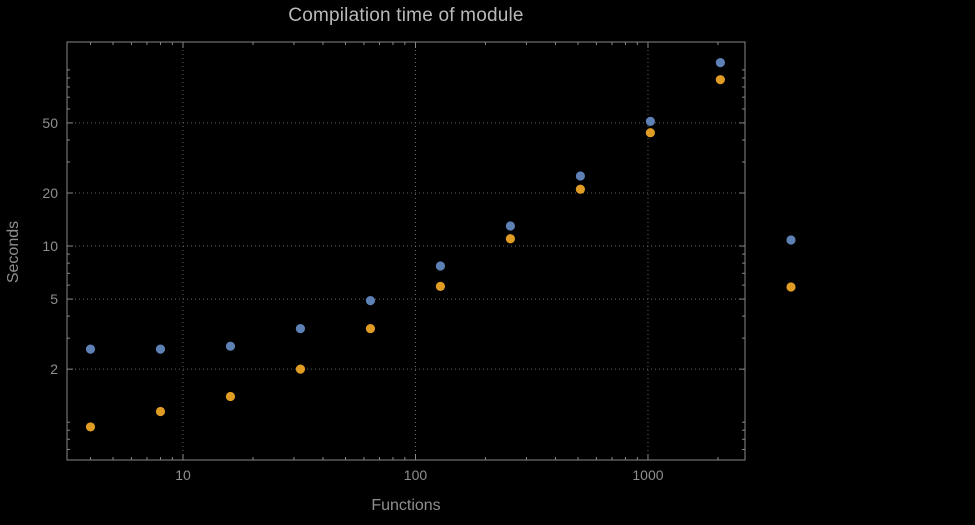  I want to click on y-tick-label: 20, so click(50, 193).